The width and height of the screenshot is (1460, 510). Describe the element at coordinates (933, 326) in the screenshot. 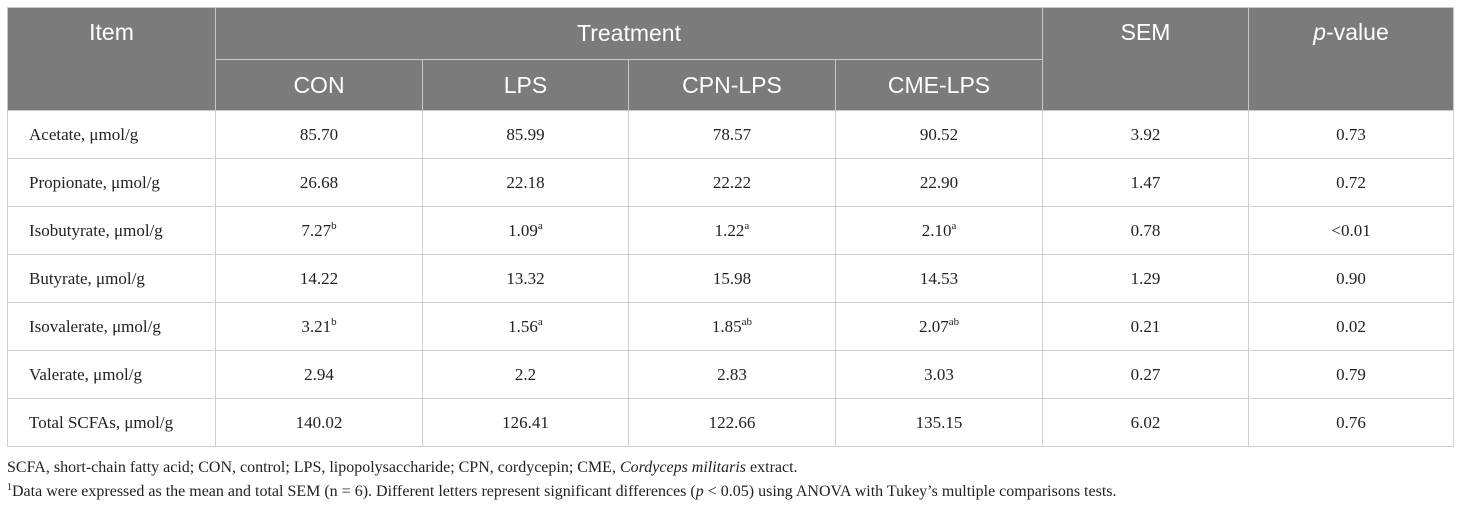

I see `cell-value: 2.07` at that location.